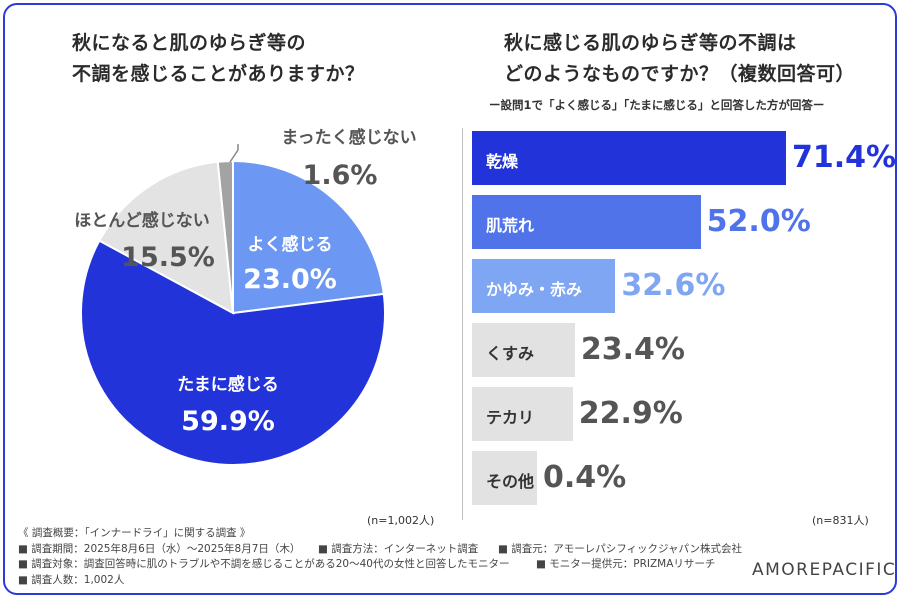  I want to click on pie-slice-value: 23.0%, so click(290, 279).